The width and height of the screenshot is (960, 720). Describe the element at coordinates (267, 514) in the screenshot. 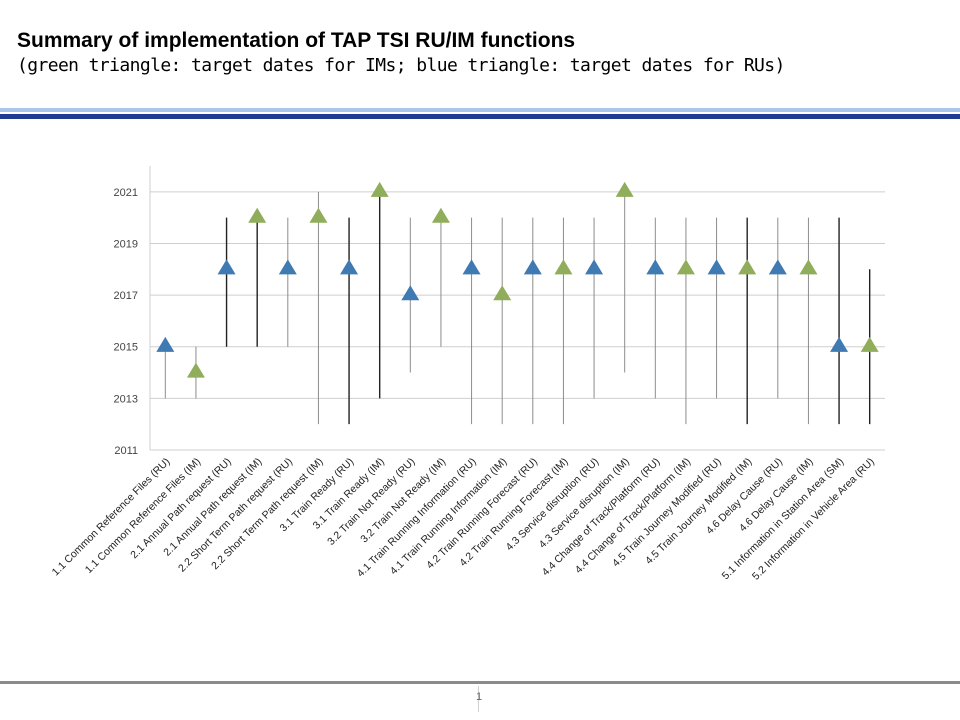

I see `x-category-label: 2.2 Short Term Path request (IM)` at that location.